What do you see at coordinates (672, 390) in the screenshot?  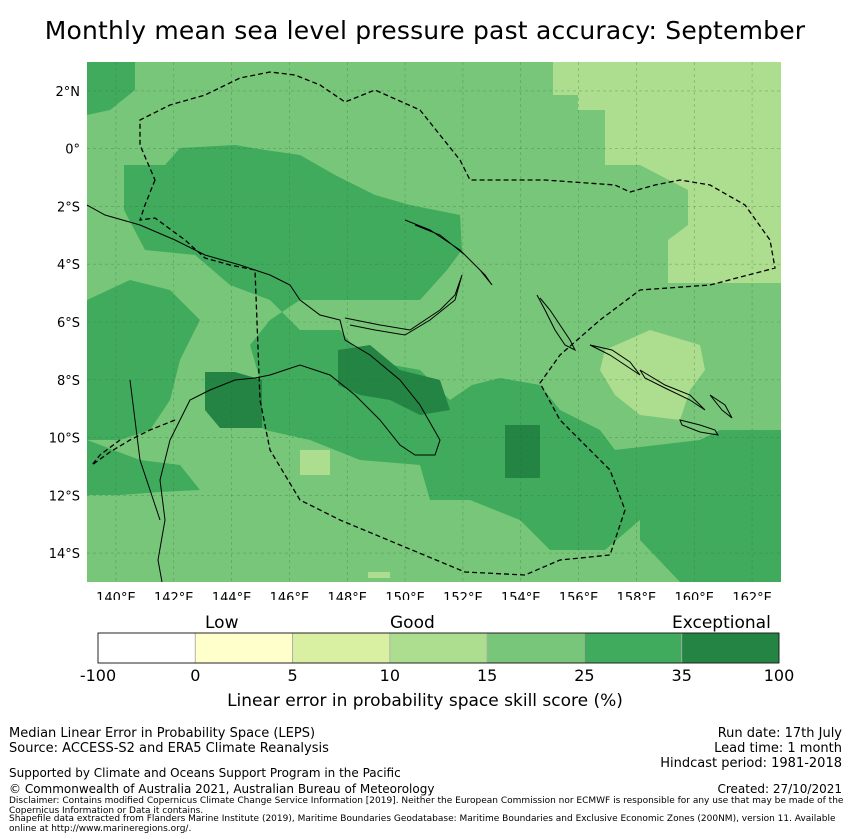 I see `coastline-solomon-b` at bounding box center [672, 390].